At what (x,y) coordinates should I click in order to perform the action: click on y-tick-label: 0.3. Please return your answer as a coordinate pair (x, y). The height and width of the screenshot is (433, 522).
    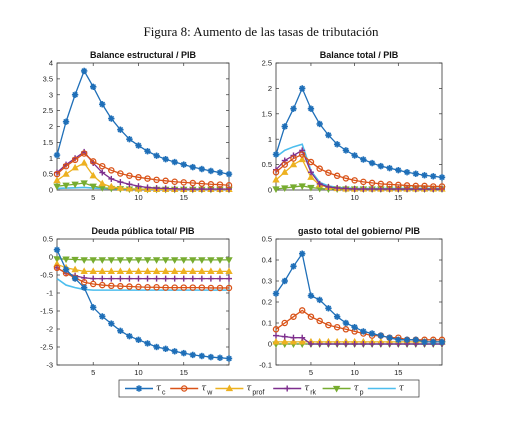
    Looking at the image, I should click on (267, 281).